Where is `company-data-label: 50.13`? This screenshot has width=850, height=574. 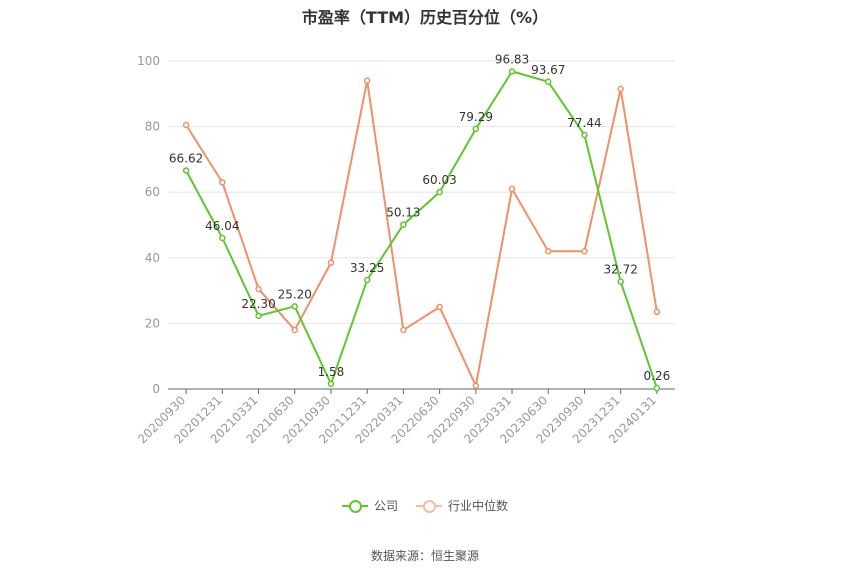 company-data-label: 50.13 is located at coordinates (403, 213).